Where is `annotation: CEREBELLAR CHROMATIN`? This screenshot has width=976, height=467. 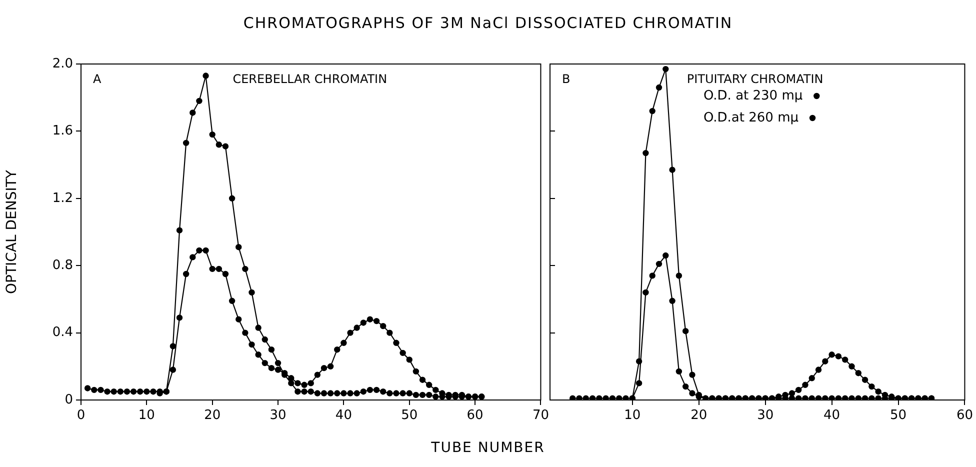
annotation: CEREBELLAR CHROMATIN is located at coordinates (310, 79).